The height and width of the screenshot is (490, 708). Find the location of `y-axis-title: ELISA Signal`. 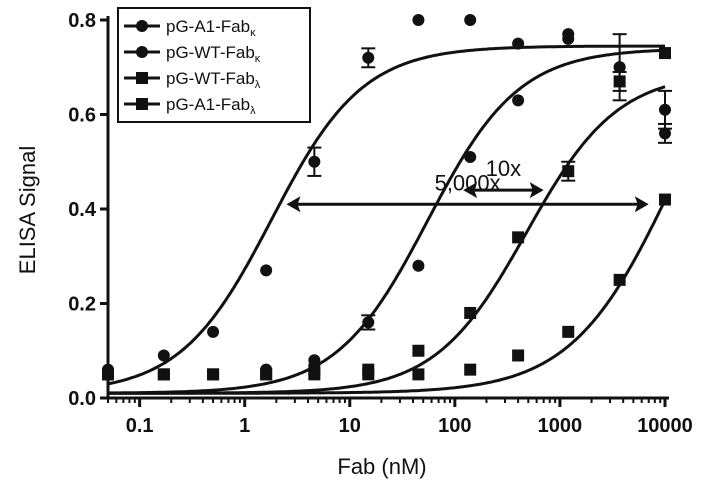

y-axis-title: ELISA Signal is located at coordinates (27, 210).